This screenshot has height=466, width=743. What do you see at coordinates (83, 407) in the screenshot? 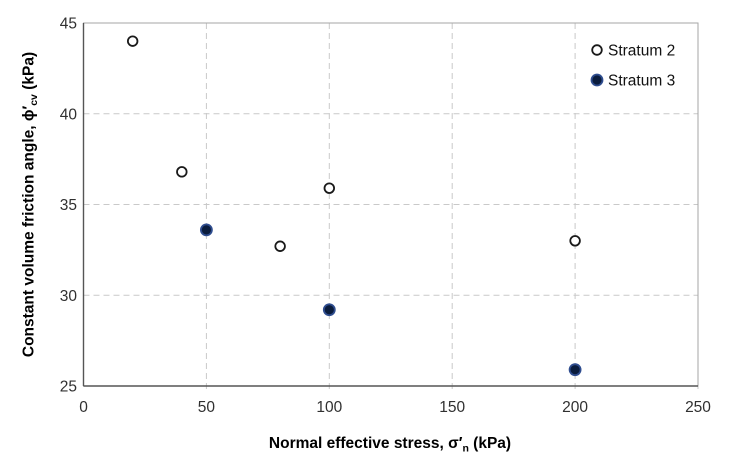
I see `x-tick-label: 0` at bounding box center [83, 407].